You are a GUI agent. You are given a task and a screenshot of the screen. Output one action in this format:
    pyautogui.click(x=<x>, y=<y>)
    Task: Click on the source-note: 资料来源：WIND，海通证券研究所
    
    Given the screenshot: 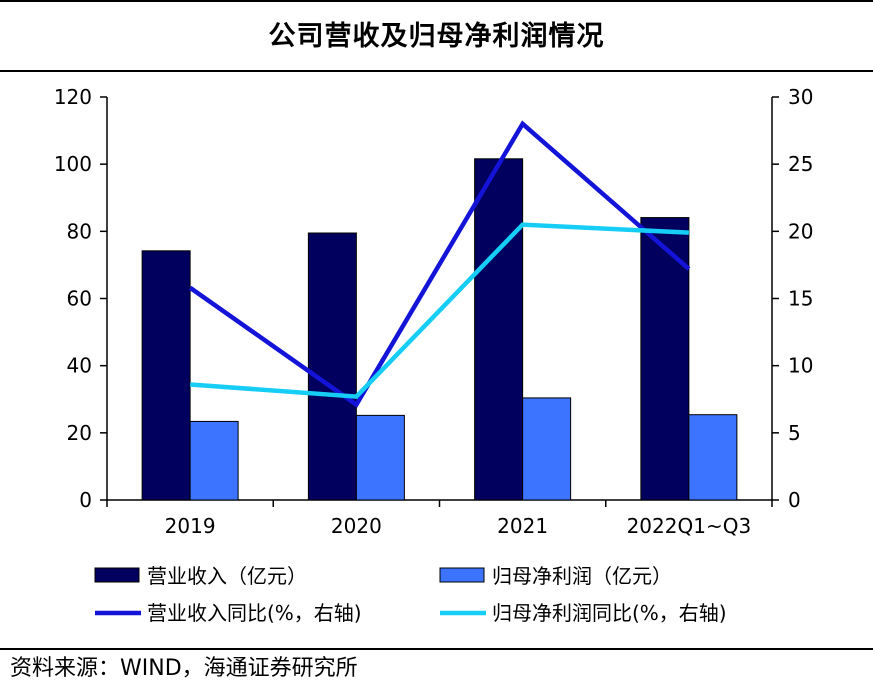 What is the action you would take?
    pyautogui.click(x=184, y=669)
    